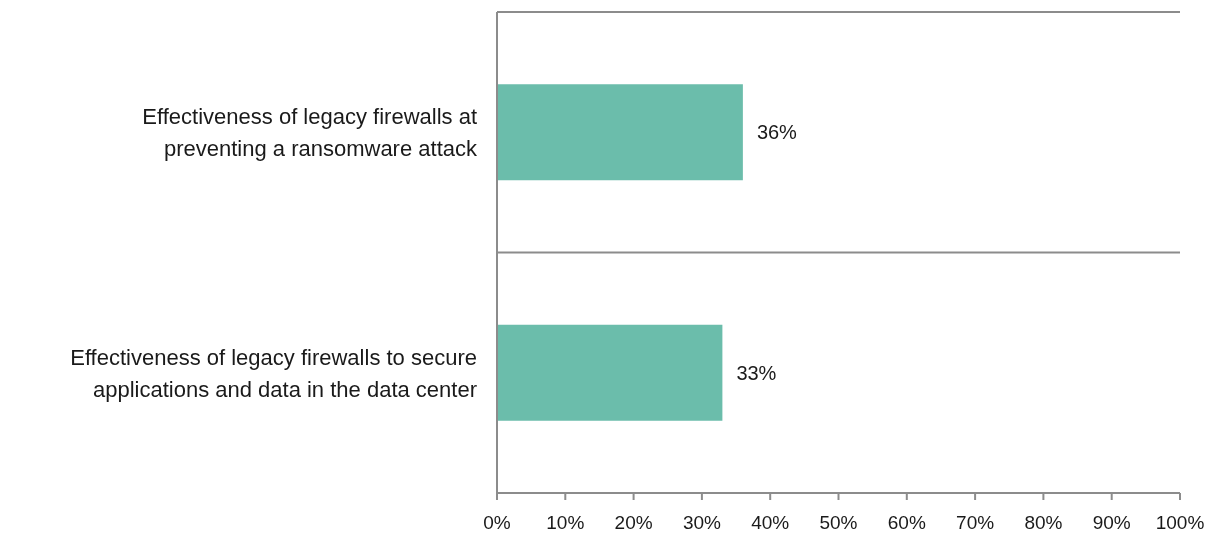 Image resolution: width=1226 pixels, height=540 pixels. Describe the element at coordinates (975, 523) in the screenshot. I see `x-tick-label: 70%` at that location.